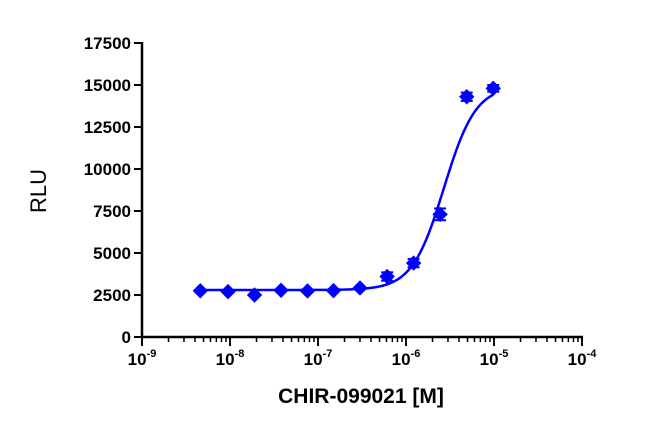 Image resolution: width=650 pixels, height=429 pixels. I want to click on y-tick-label: 12500, so click(107, 127).